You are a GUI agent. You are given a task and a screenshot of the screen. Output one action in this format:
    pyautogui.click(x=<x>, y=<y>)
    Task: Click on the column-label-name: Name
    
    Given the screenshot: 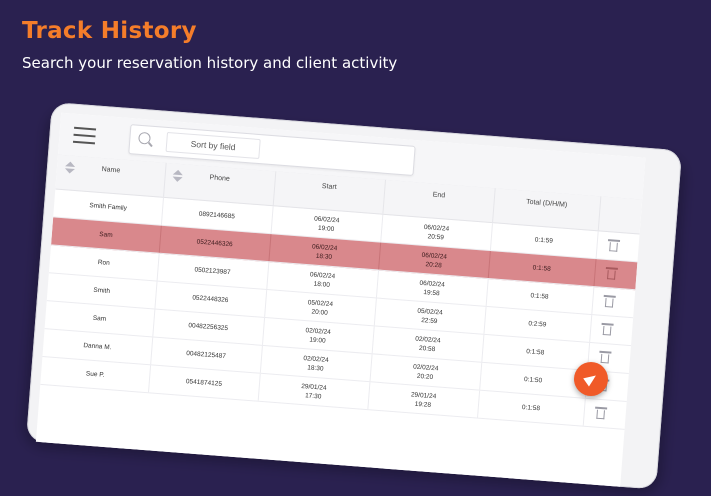 What is the action you would take?
    pyautogui.click(x=111, y=170)
    